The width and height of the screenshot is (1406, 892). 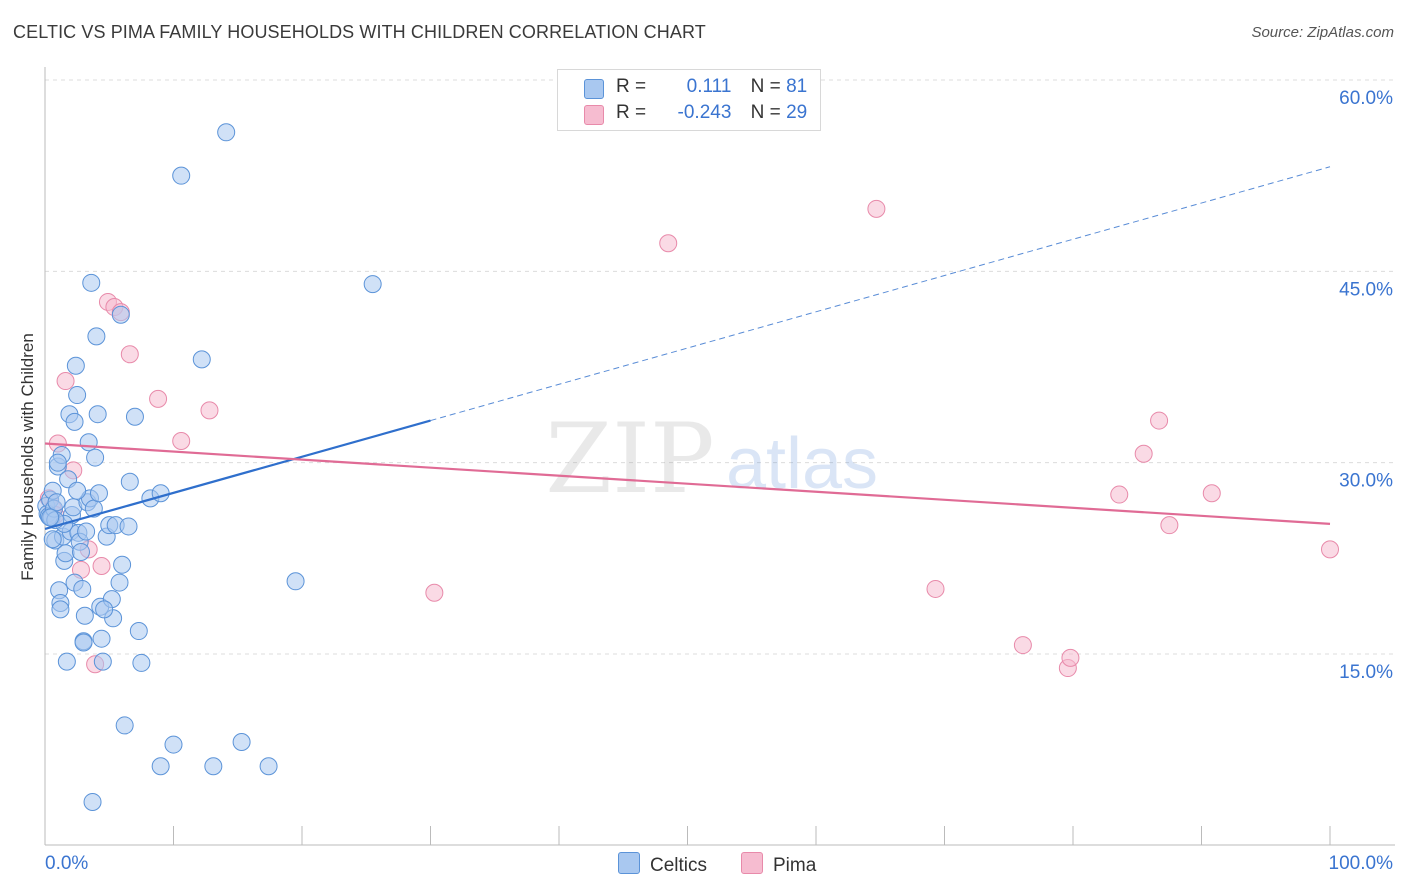 What do you see at coordinates (797, 112) in the screenshot?
I see `pima-n-value: 29` at bounding box center [797, 112].